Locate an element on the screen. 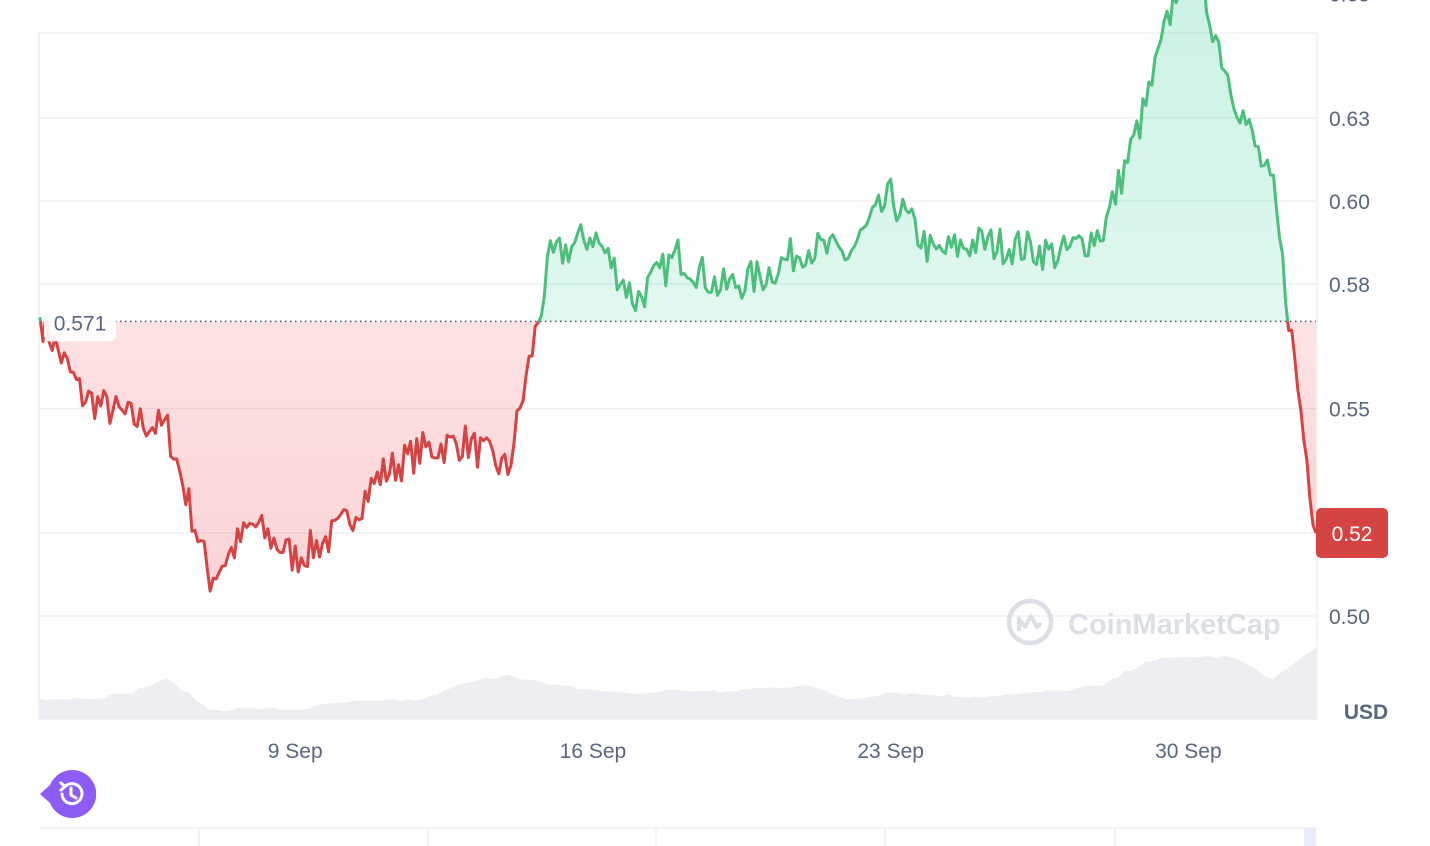 This screenshot has height=846, width=1430. range-navigator is located at coordinates (678, 836).